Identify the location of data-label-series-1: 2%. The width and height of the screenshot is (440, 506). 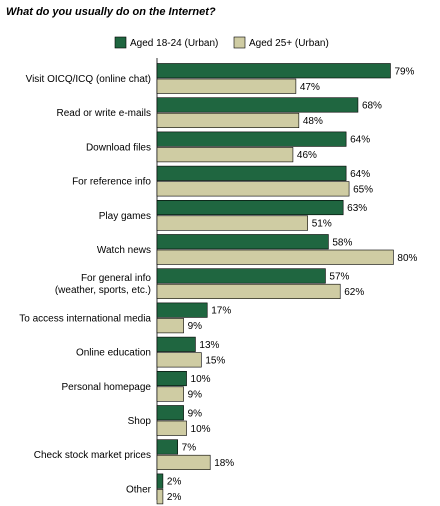
(174, 482).